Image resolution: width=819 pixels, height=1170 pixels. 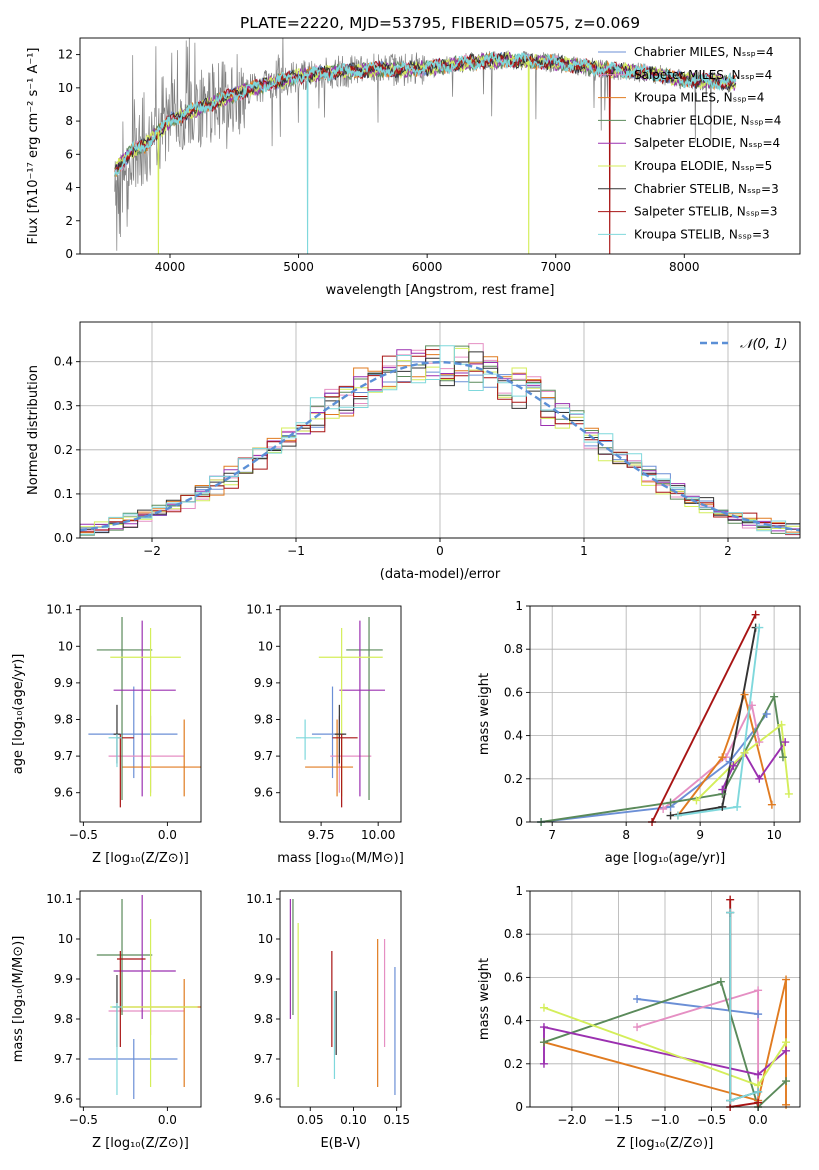 What do you see at coordinates (513, 977) in the screenshot?
I see `y-tick-label: 0.6` at bounding box center [513, 977].